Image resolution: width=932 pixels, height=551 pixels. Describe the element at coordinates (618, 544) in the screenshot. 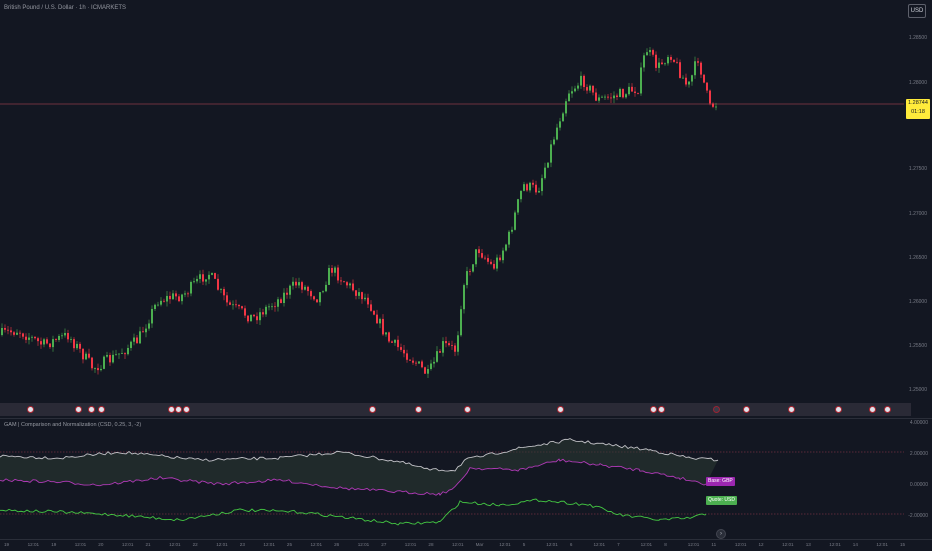

I see `time-tick: 7` at that location.